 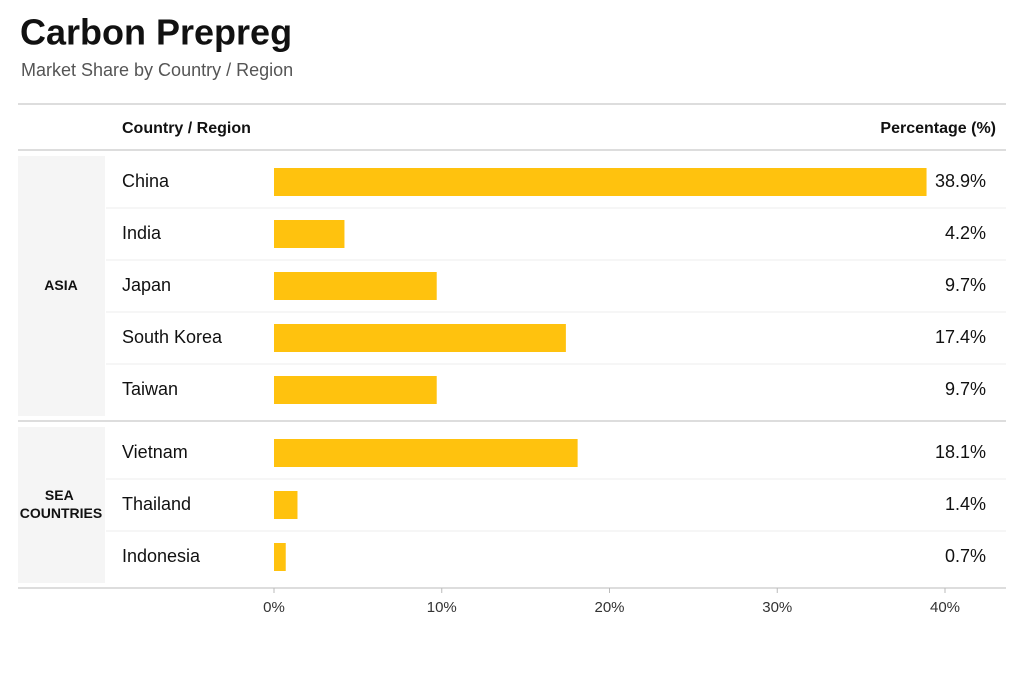 What do you see at coordinates (960, 337) in the screenshot?
I see `value-label: 17.4%` at bounding box center [960, 337].